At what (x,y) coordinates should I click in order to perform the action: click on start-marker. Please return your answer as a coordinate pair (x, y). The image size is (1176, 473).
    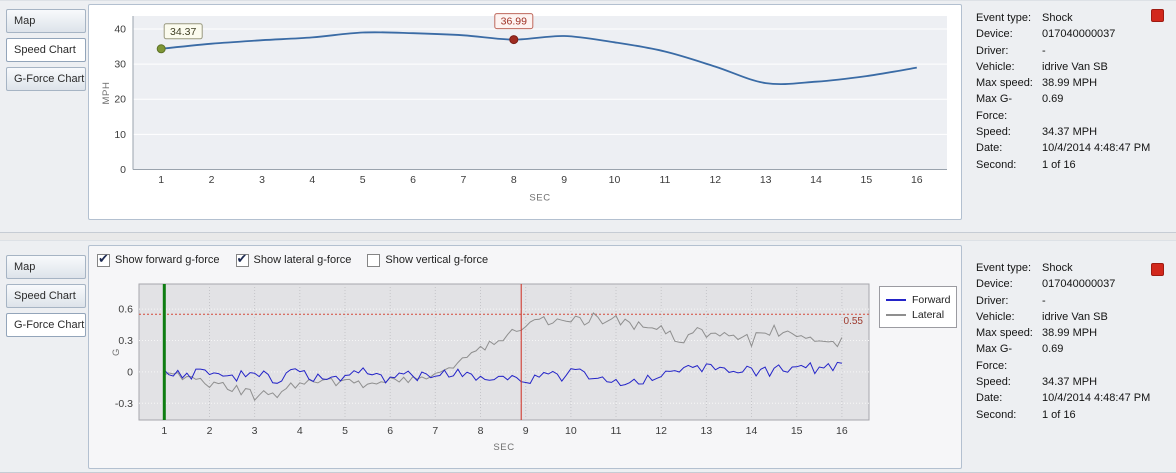
    Looking at the image, I should click on (161, 49).